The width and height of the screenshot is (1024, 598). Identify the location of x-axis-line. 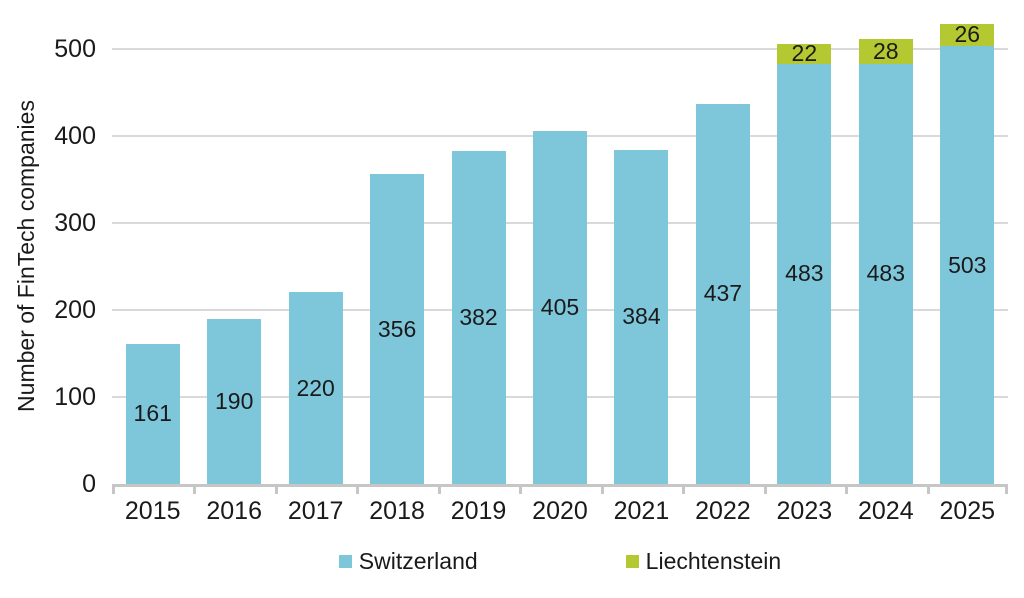
(560, 485).